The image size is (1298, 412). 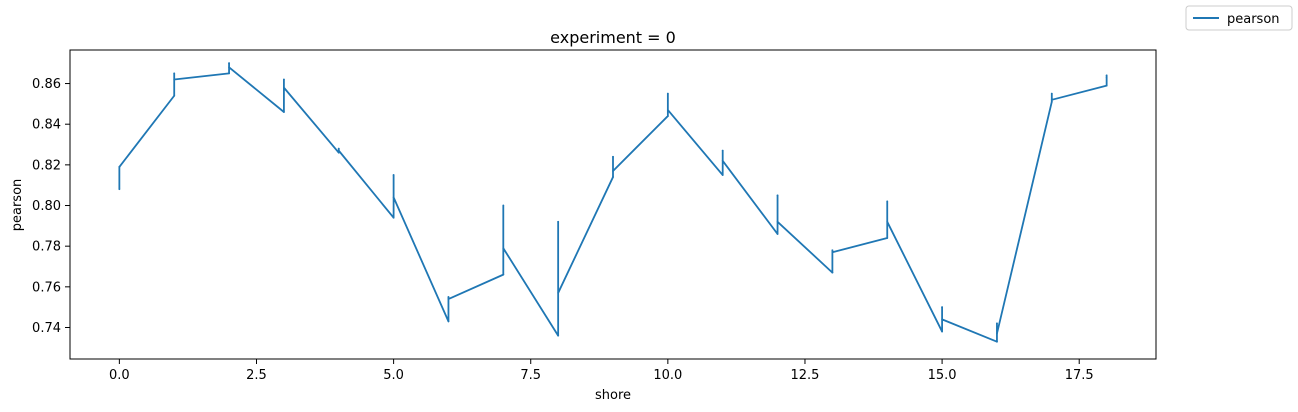 What do you see at coordinates (46, 247) in the screenshot?
I see `y-tick-label: 0.78` at bounding box center [46, 247].